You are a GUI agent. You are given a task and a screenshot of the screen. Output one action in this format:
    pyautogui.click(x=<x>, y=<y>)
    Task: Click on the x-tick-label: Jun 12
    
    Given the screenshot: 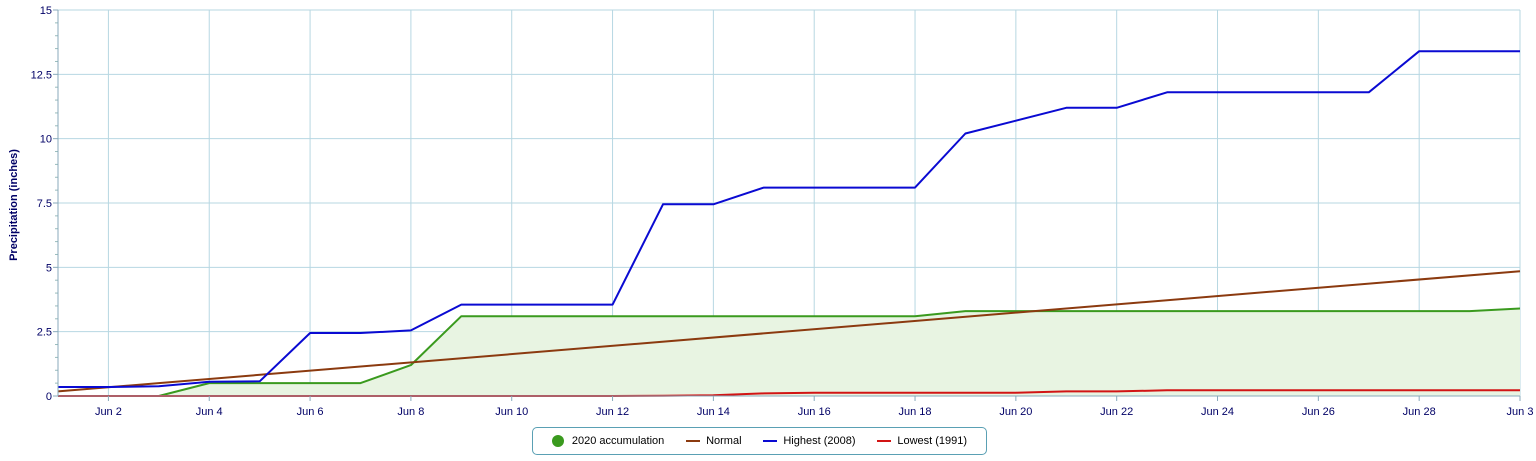 What is the action you would take?
    pyautogui.click(x=612, y=412)
    